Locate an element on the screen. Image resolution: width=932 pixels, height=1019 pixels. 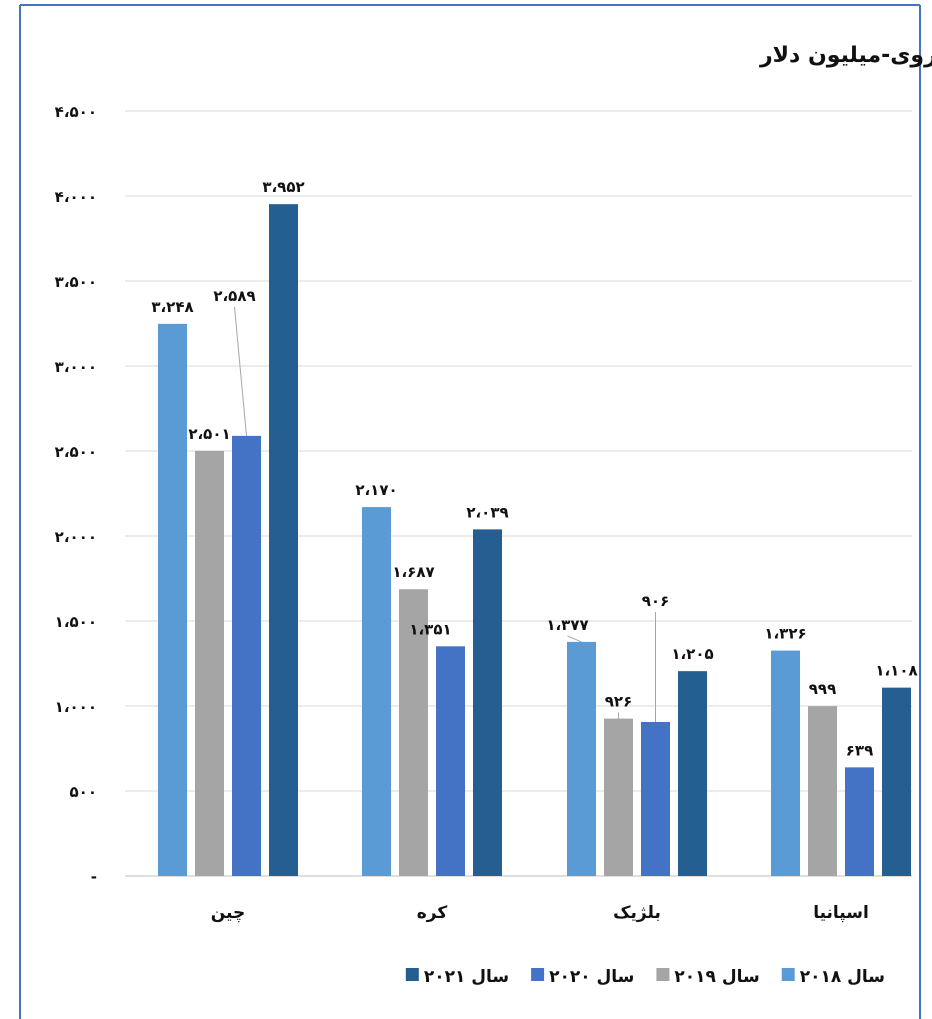
legend: سال ۲۰۱۸ سال ۲۰۱۹ سال ۲۰۲۰ سال ۲۰۲۱ is located at coordinates (645, 977).